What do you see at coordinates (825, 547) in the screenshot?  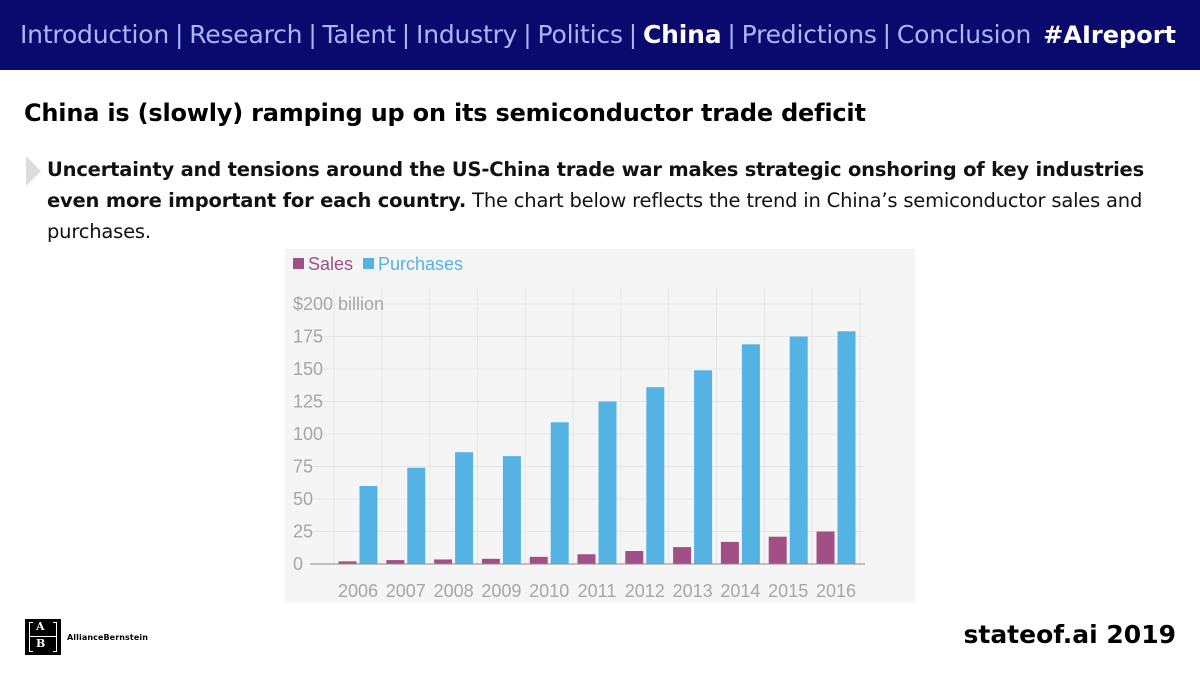 I see `bar-sales-2016` at bounding box center [825, 547].